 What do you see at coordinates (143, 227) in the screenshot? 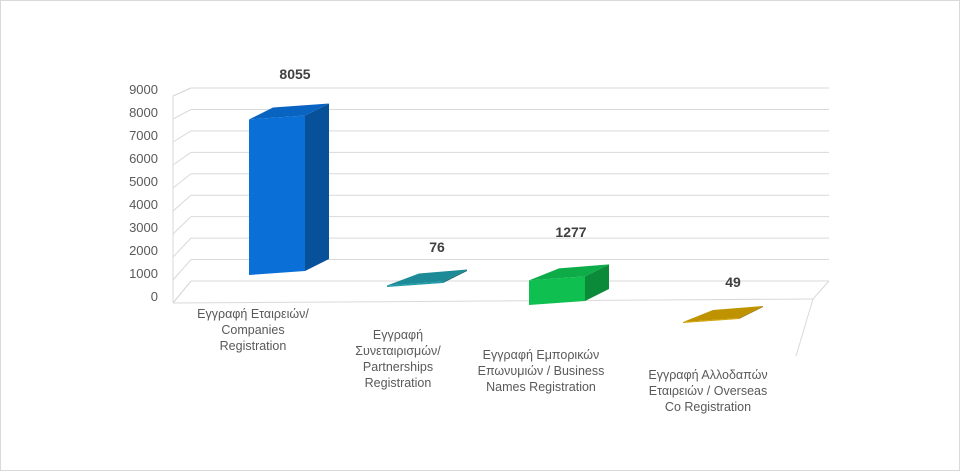
I see `y-tick-label: 3000` at bounding box center [143, 227].